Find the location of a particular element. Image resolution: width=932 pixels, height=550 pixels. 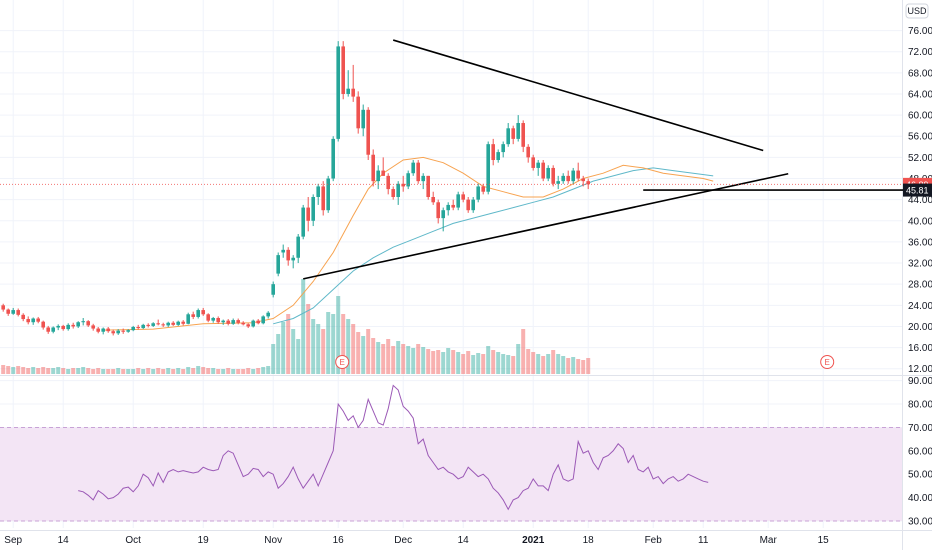

price-tag-label: 45.81 is located at coordinates (917, 191).